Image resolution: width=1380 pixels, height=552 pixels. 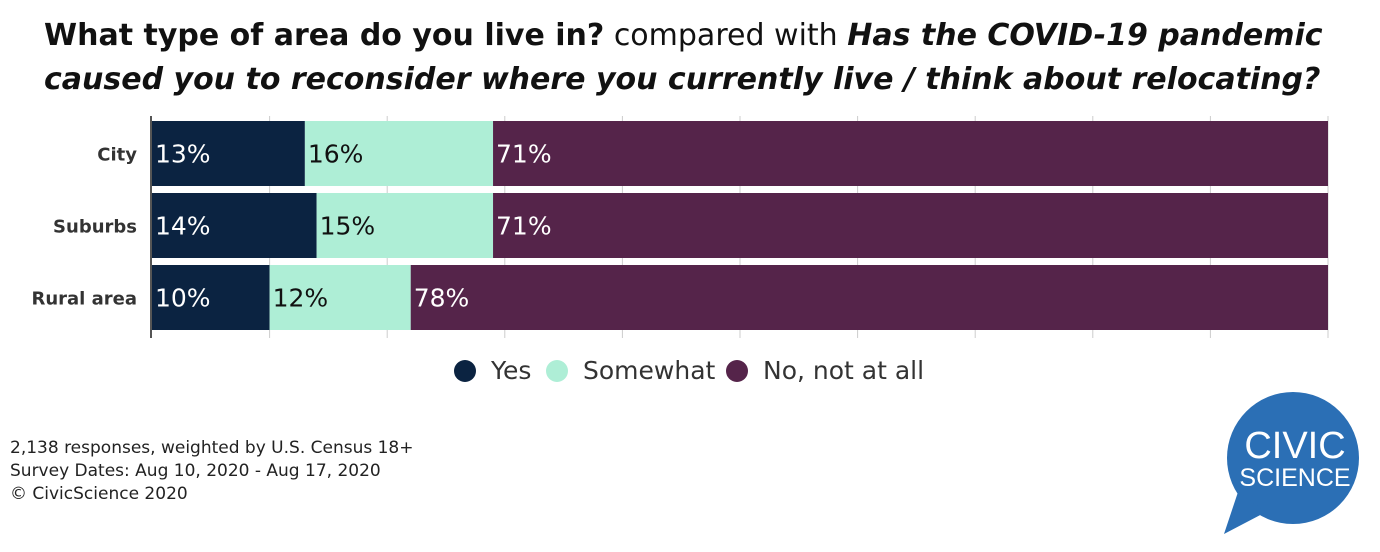 What do you see at coordinates (1294, 478) in the screenshot?
I see `logo-text-science: SCIENCE` at bounding box center [1294, 478].